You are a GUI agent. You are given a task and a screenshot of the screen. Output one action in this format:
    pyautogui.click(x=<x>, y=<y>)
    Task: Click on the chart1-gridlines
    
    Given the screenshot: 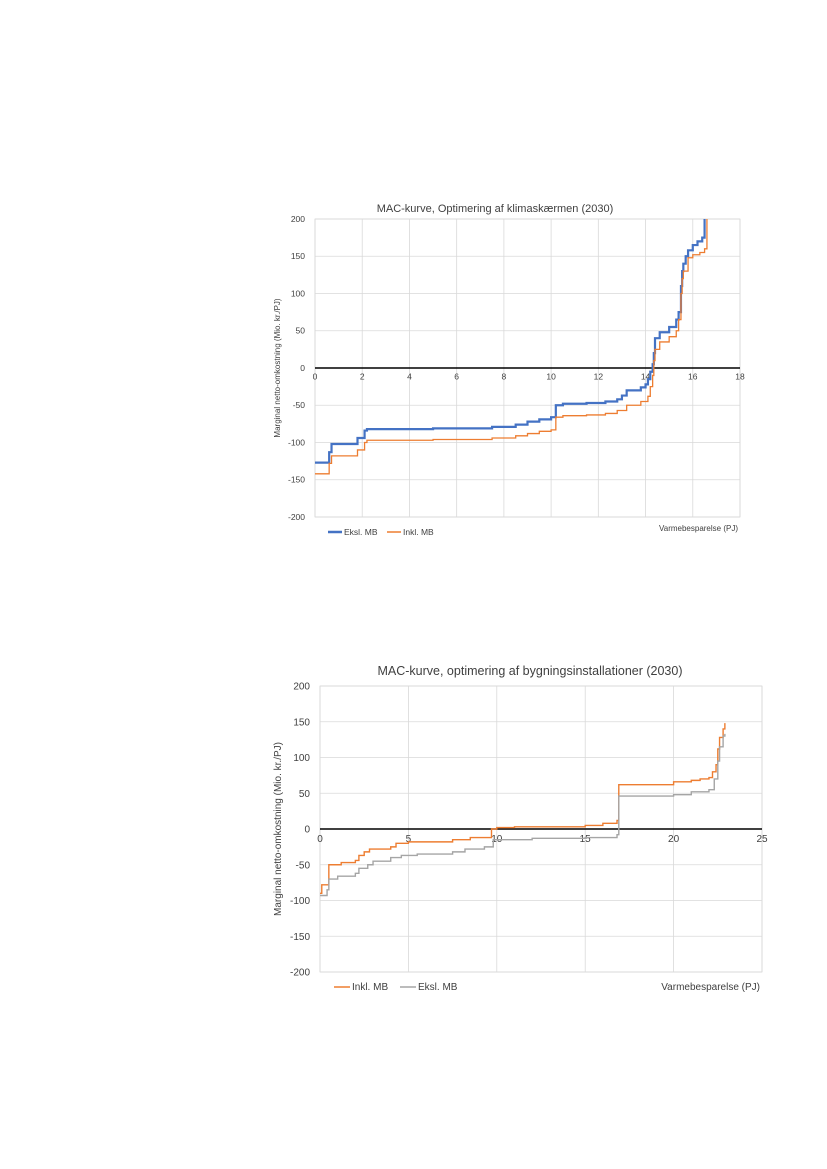 What is the action you would take?
    pyautogui.click(x=527, y=368)
    